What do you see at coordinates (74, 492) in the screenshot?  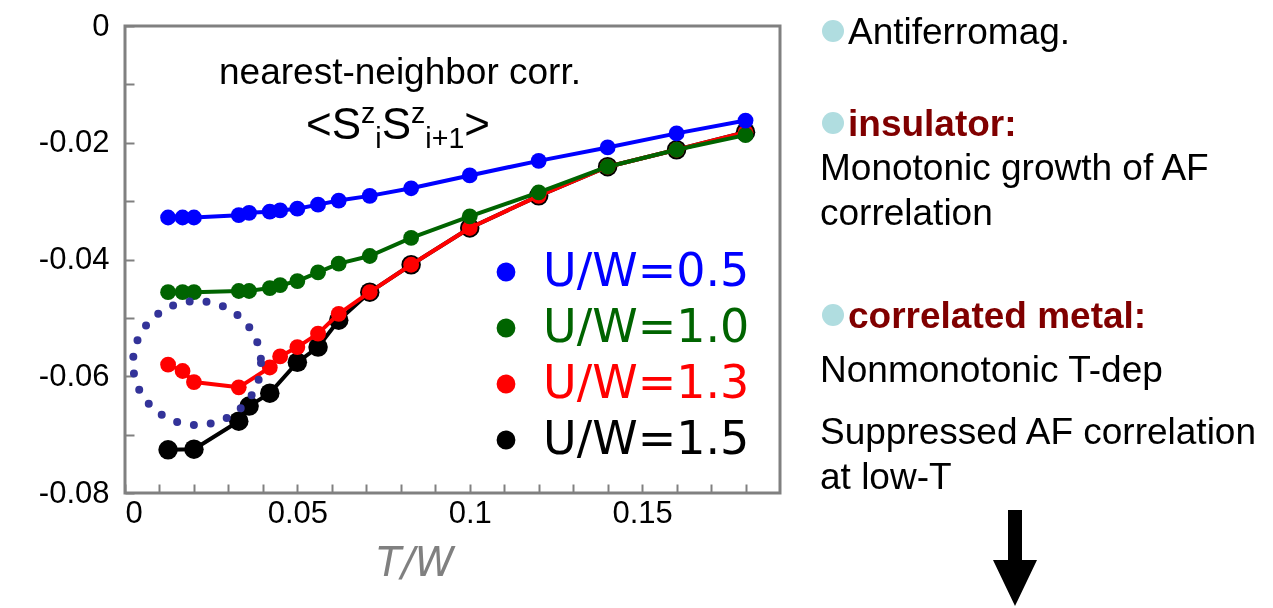 I see `y-tick-label: -0.08` at bounding box center [74, 492].